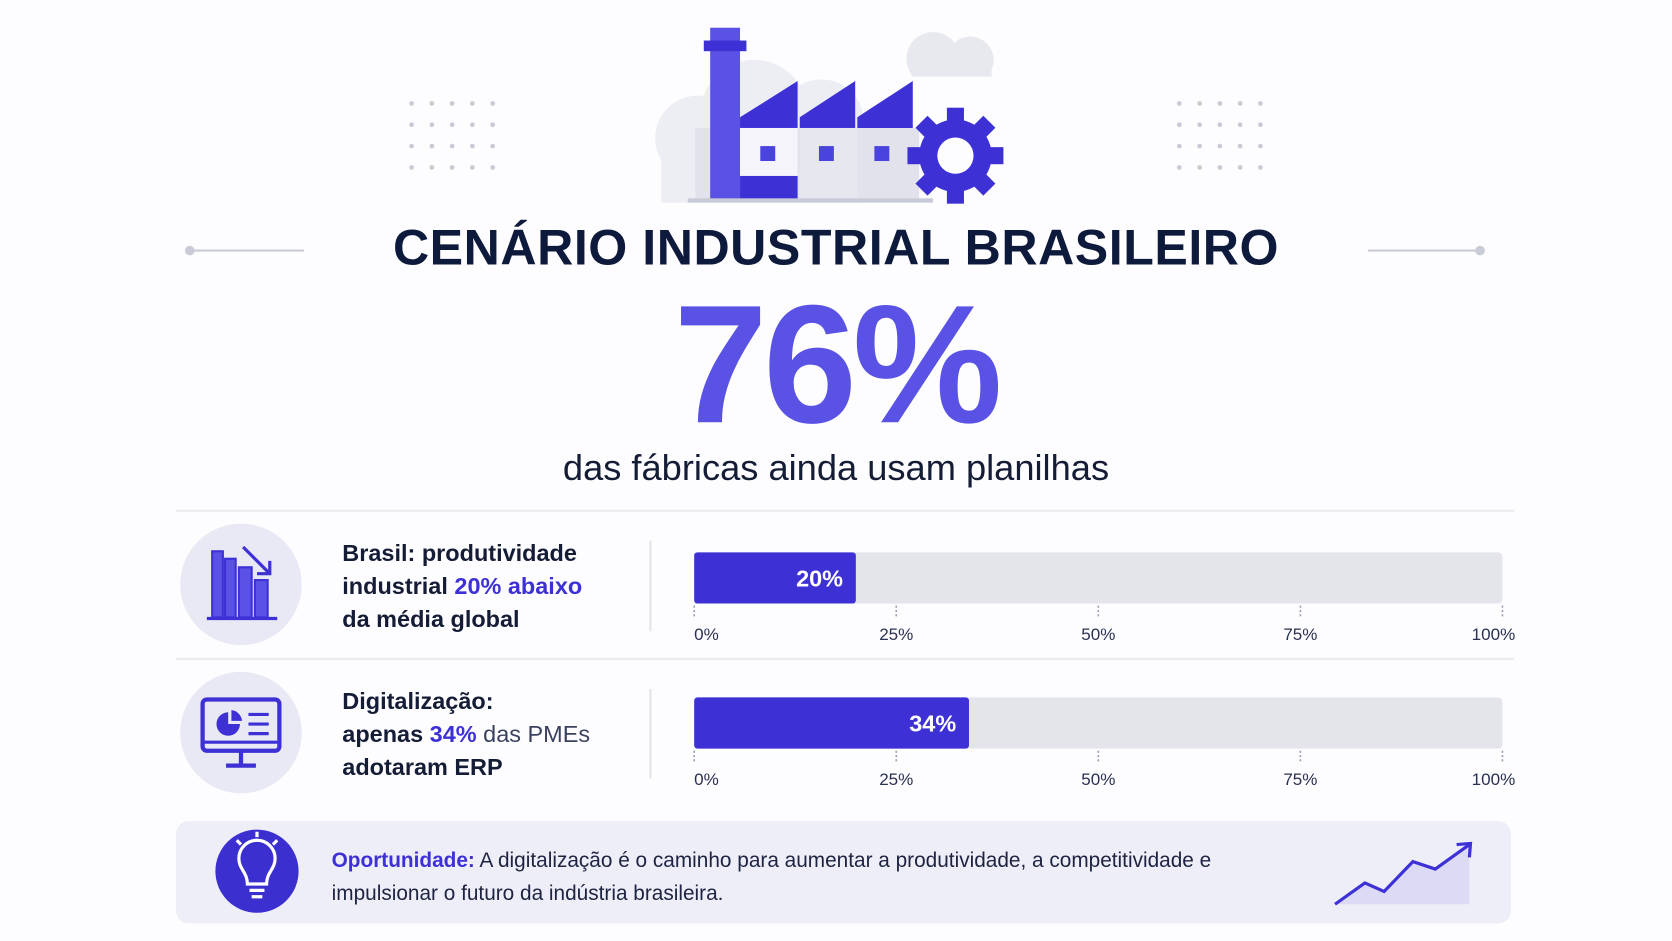 This screenshot has height=941, width=1672. Describe the element at coordinates (836, 135) in the screenshot. I see `dot-grid` at that location.